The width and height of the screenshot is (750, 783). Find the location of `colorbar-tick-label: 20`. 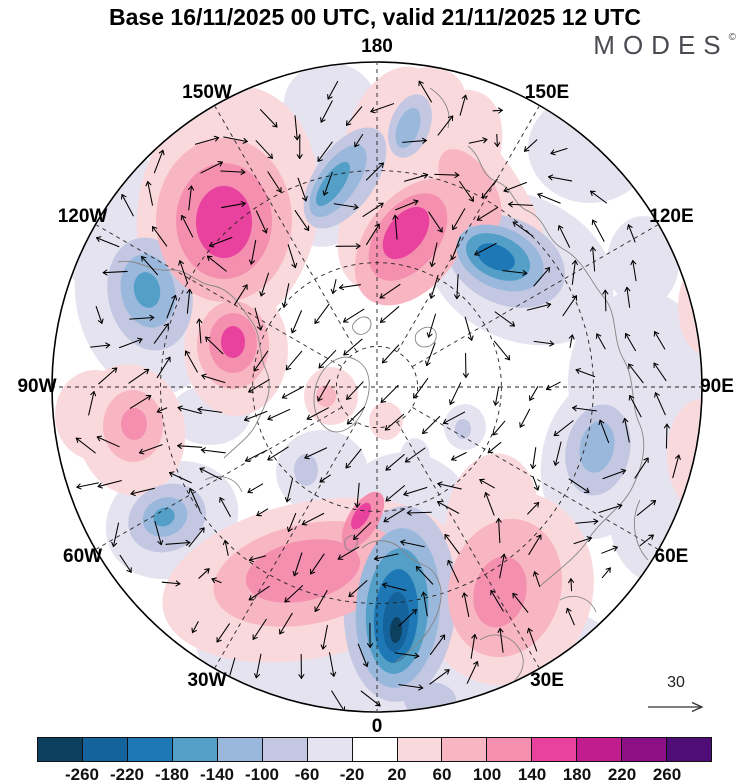

colorbar-tick-label: 20 is located at coordinates (397, 774).